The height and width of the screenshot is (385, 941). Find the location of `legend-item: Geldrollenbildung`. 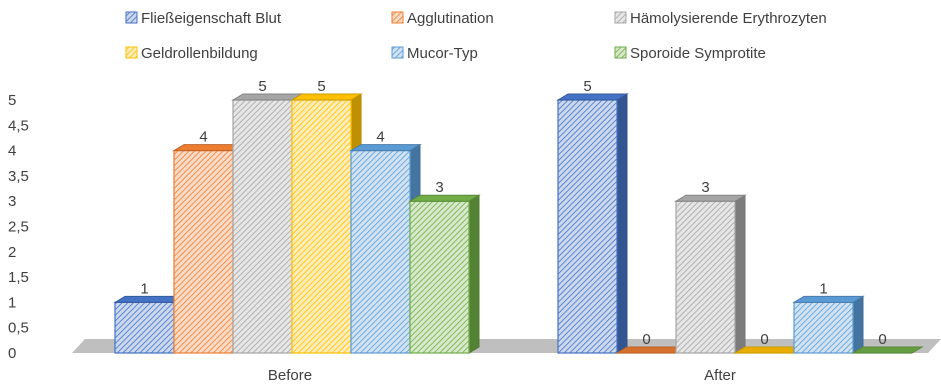

legend-item: Geldrollenbildung is located at coordinates (191, 53).